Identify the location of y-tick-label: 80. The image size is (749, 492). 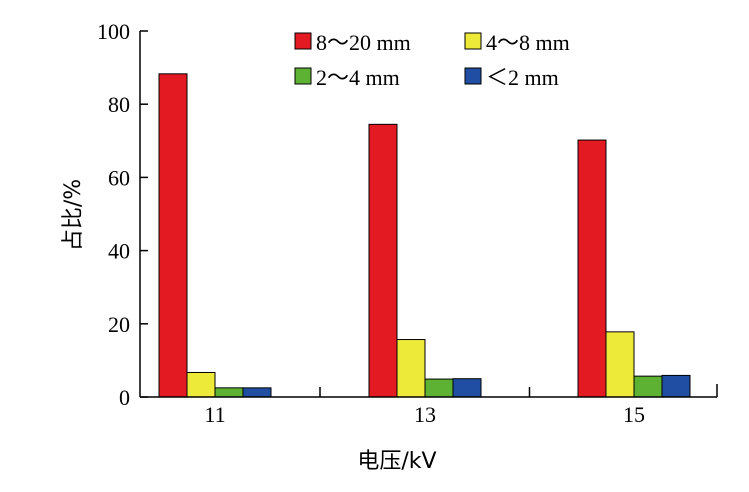
(119, 104).